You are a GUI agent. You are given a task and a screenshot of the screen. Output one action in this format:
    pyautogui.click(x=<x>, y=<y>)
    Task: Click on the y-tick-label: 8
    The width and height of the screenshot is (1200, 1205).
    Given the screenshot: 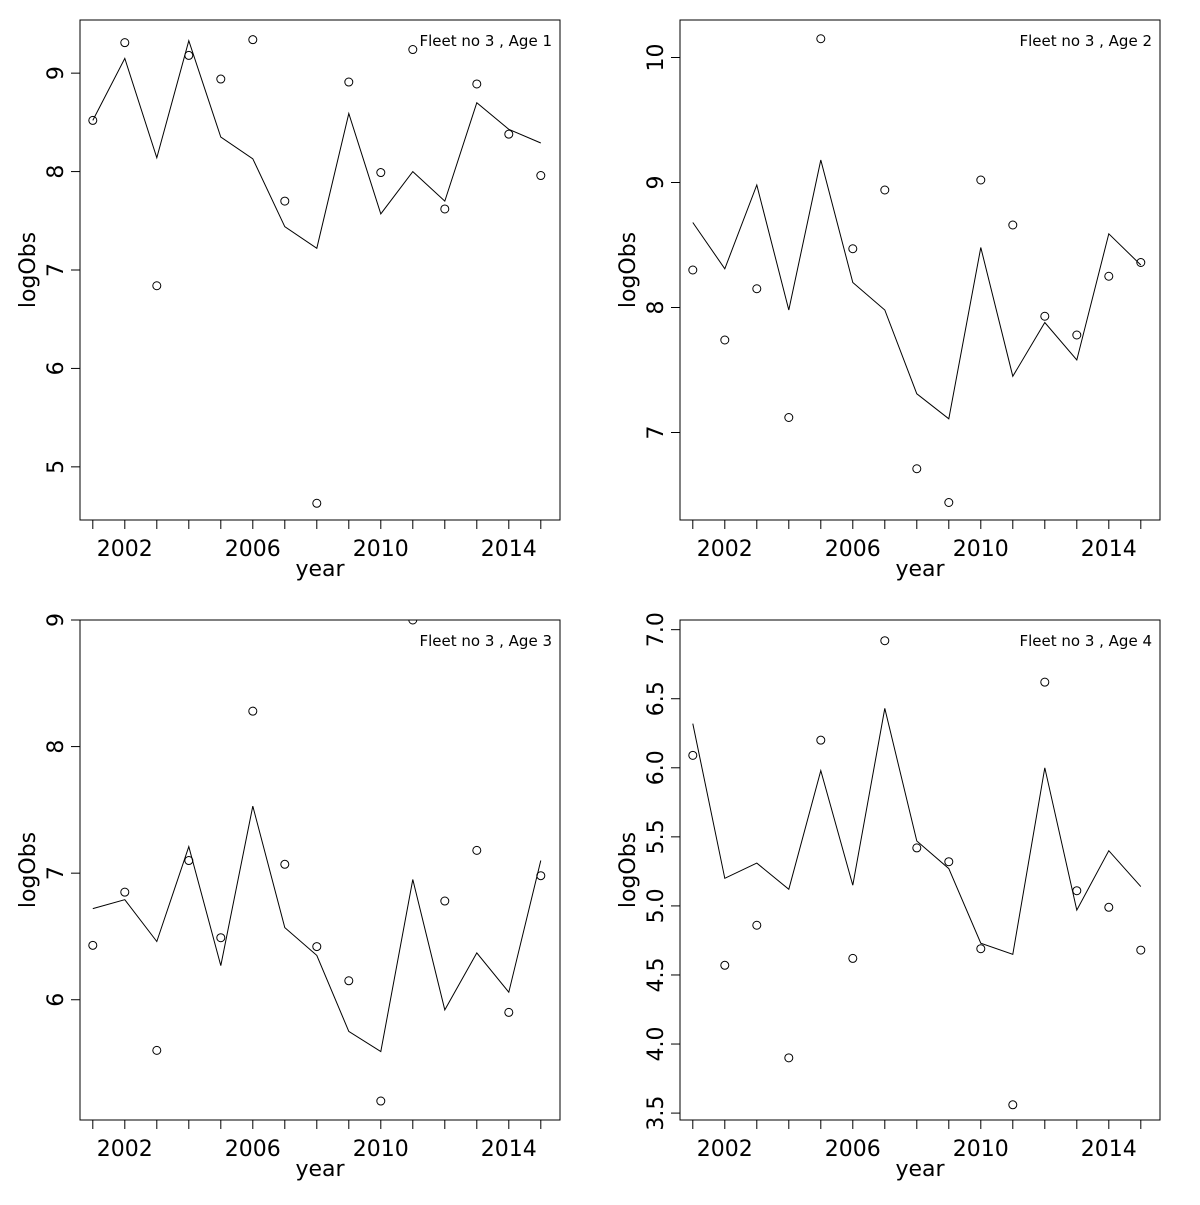 What is the action you would take?
    pyautogui.click(x=656, y=308)
    